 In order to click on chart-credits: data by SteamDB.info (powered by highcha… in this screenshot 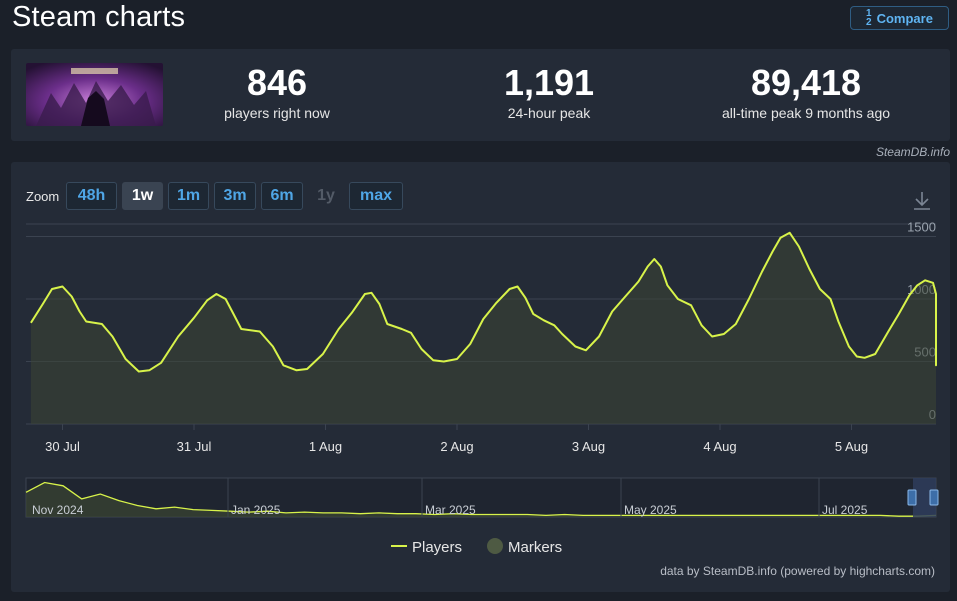, I will do `click(797, 571)`.